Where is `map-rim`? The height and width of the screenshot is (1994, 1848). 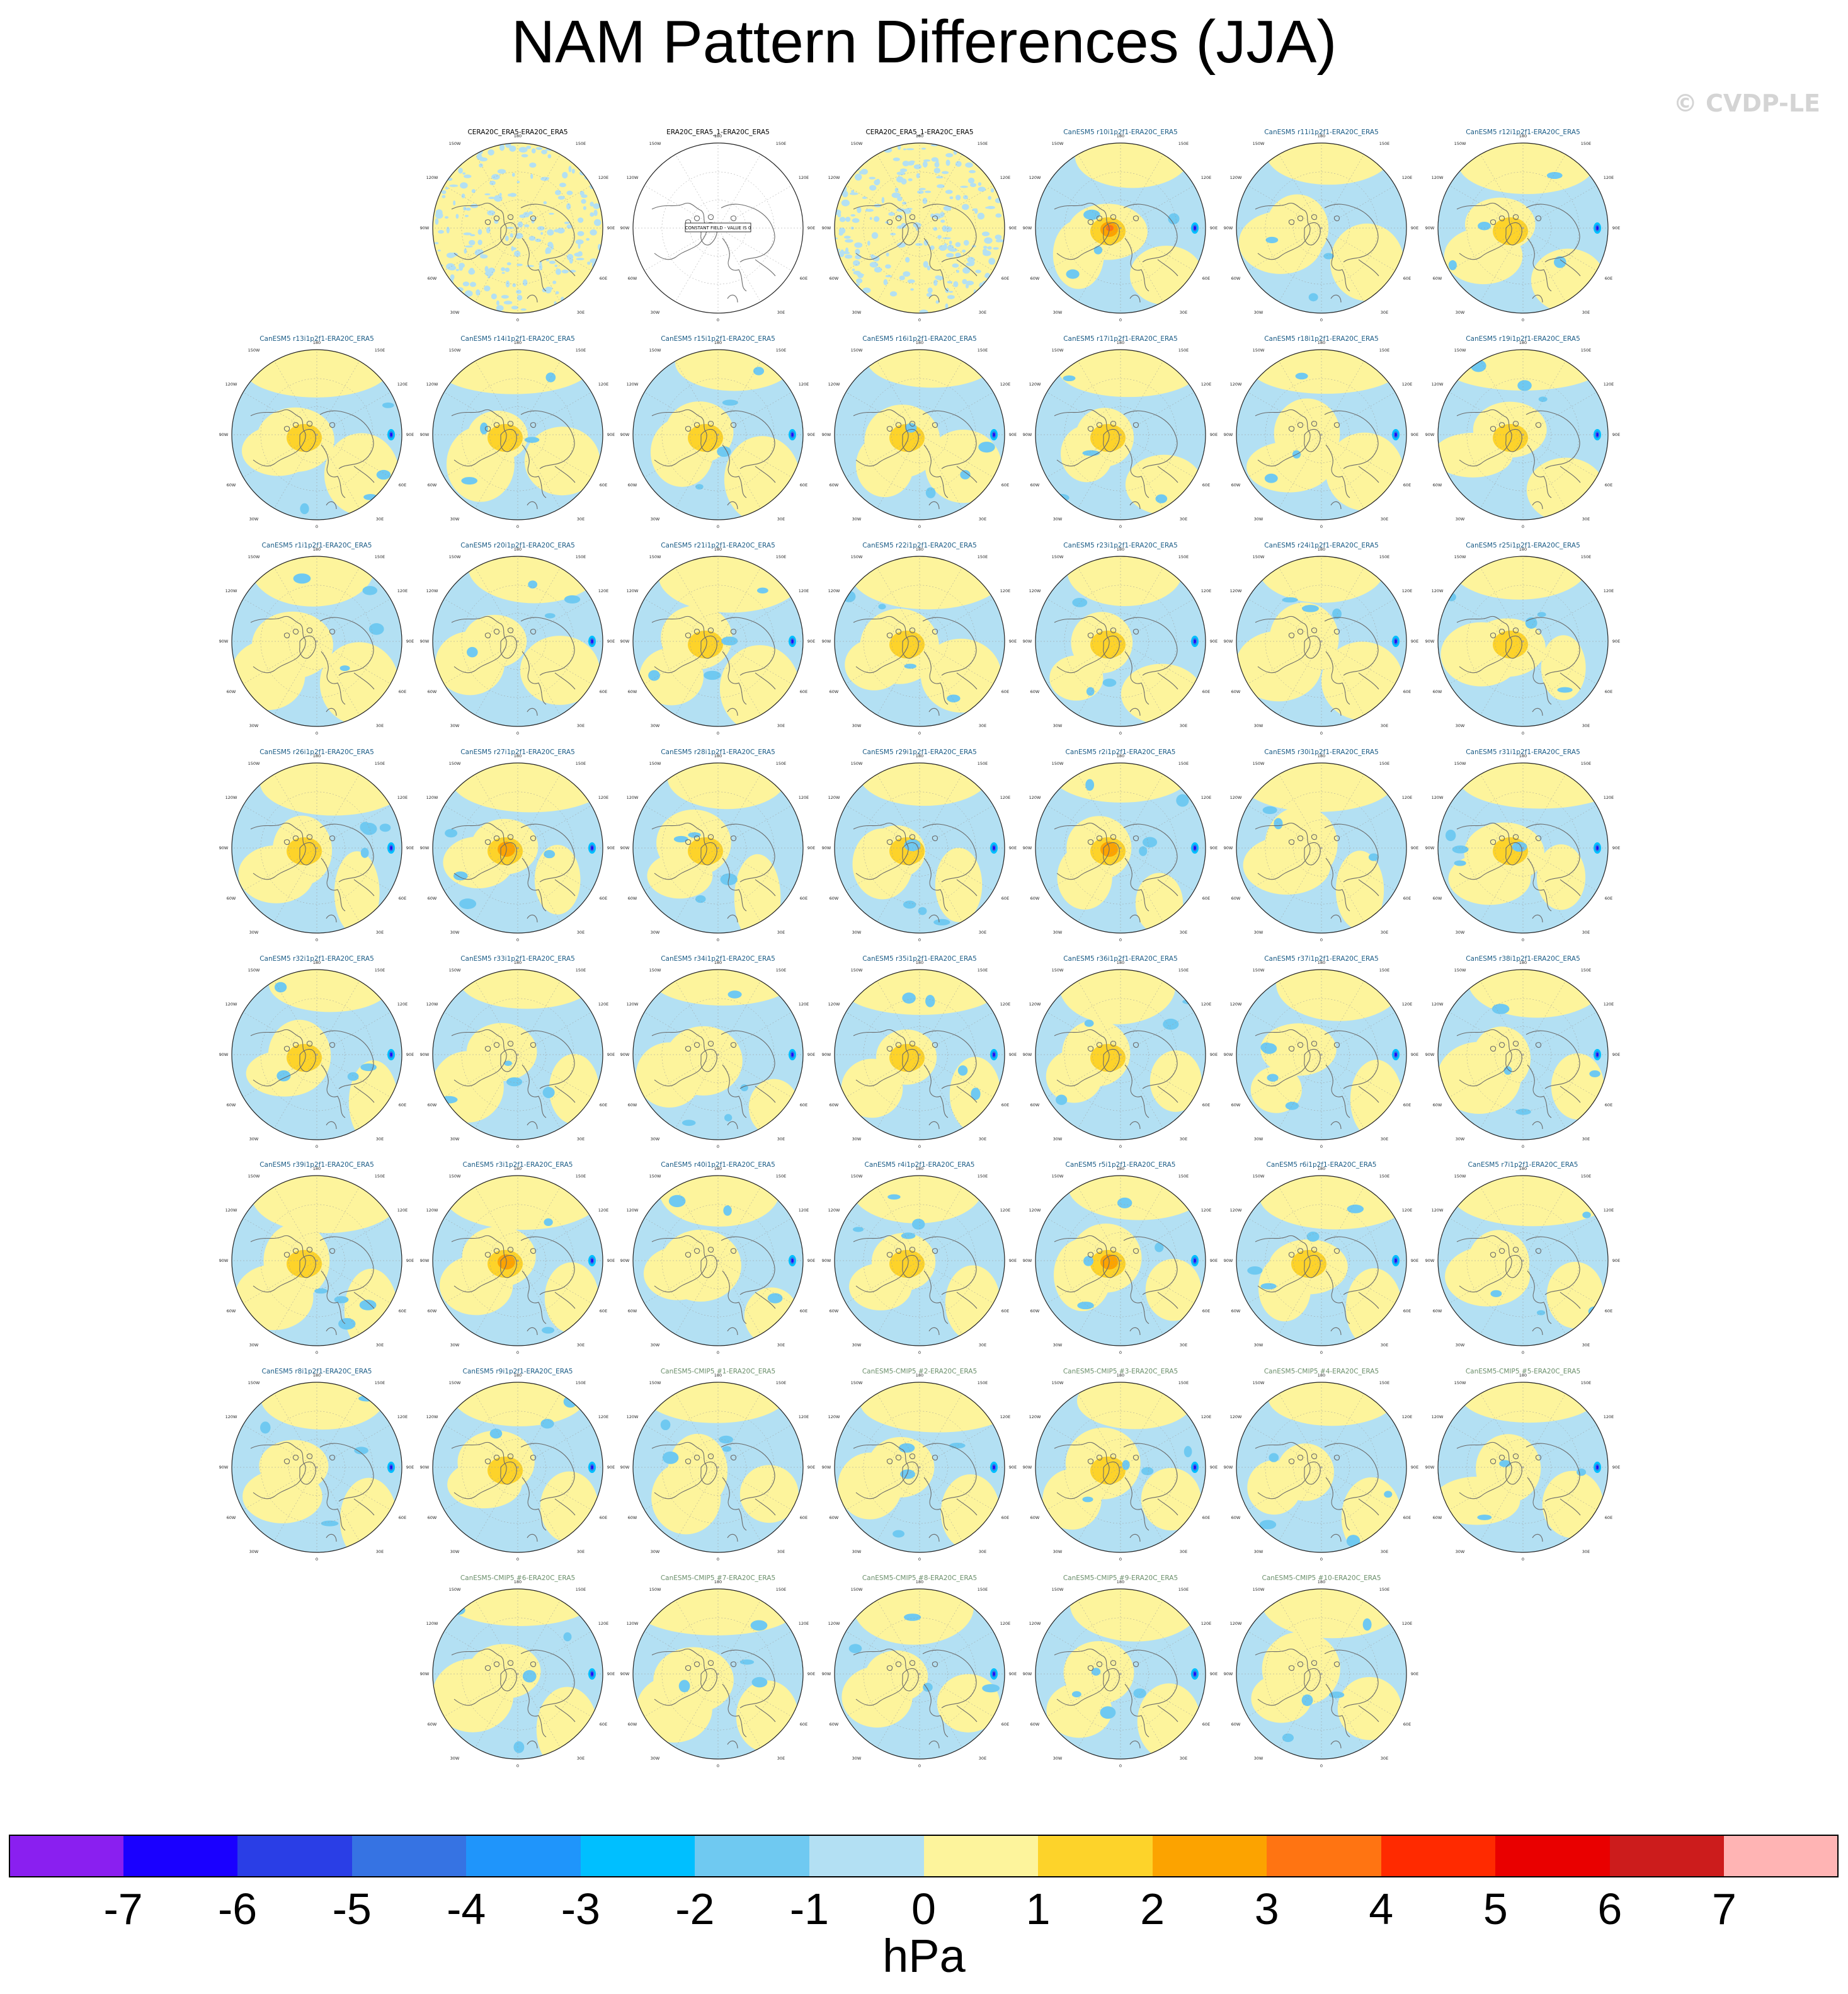
map-rim is located at coordinates (1120, 1260).